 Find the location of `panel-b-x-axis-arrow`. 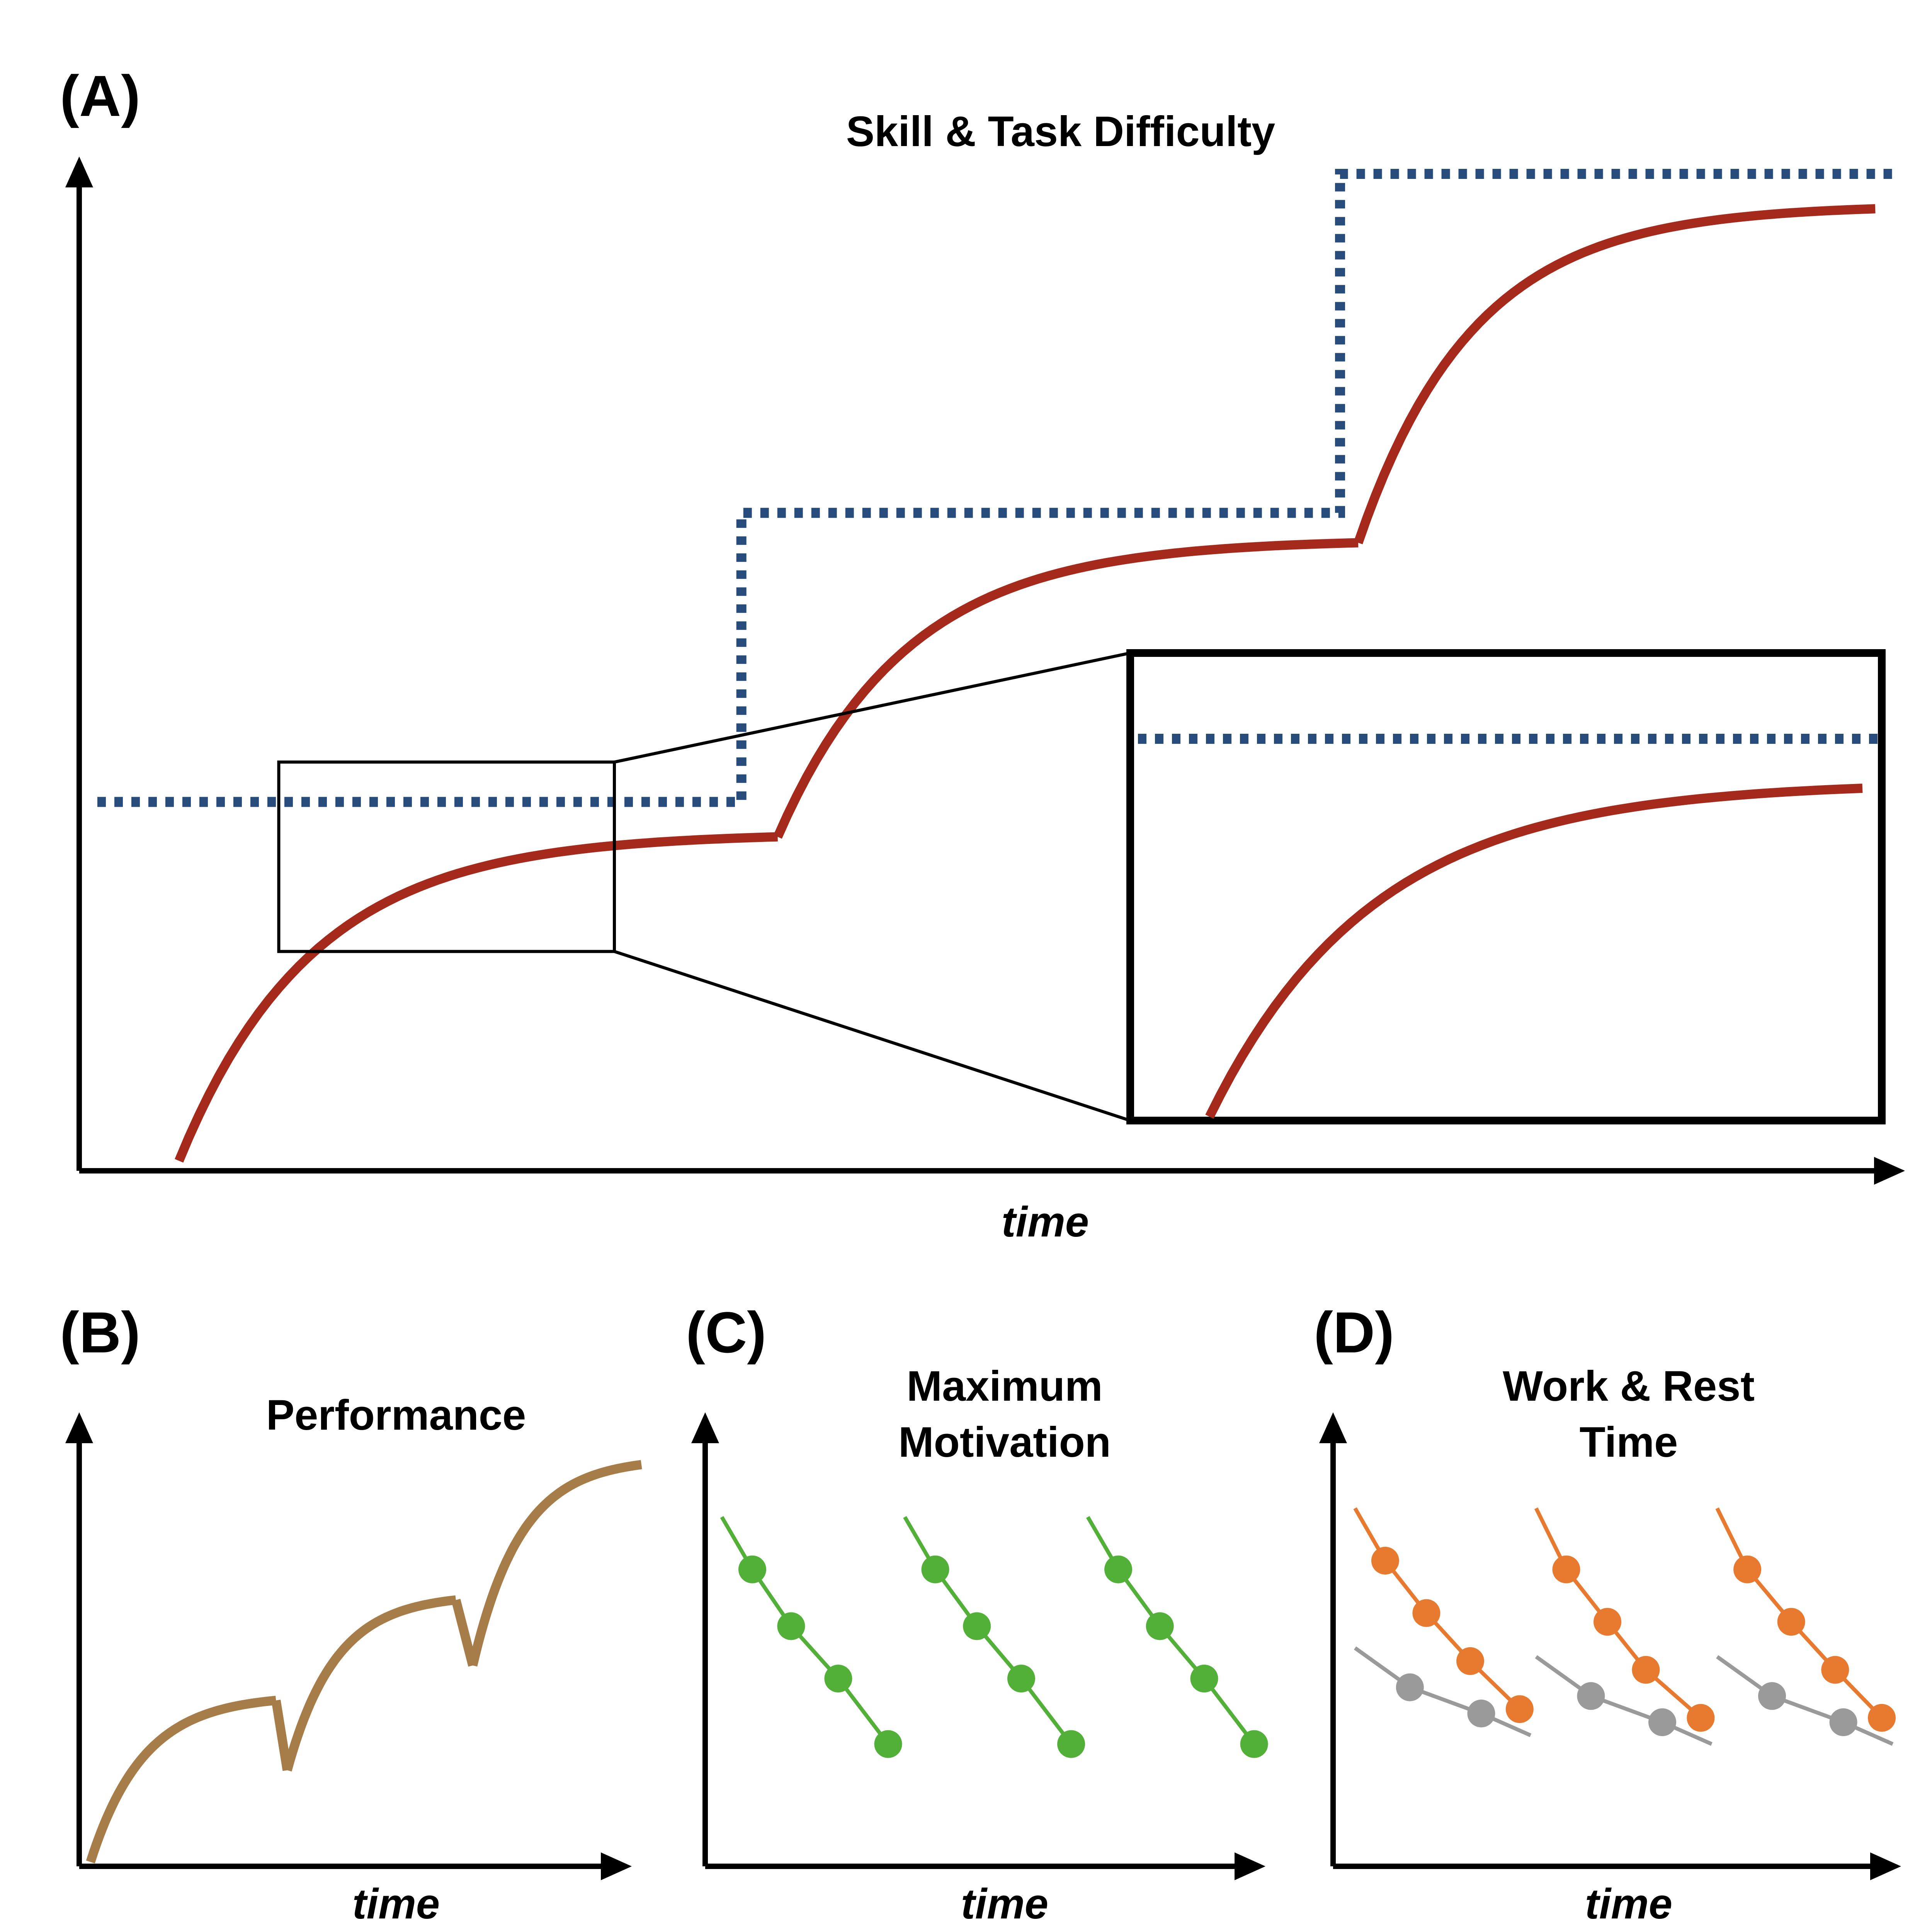

panel-b-x-axis-arrow is located at coordinates (617, 1866).